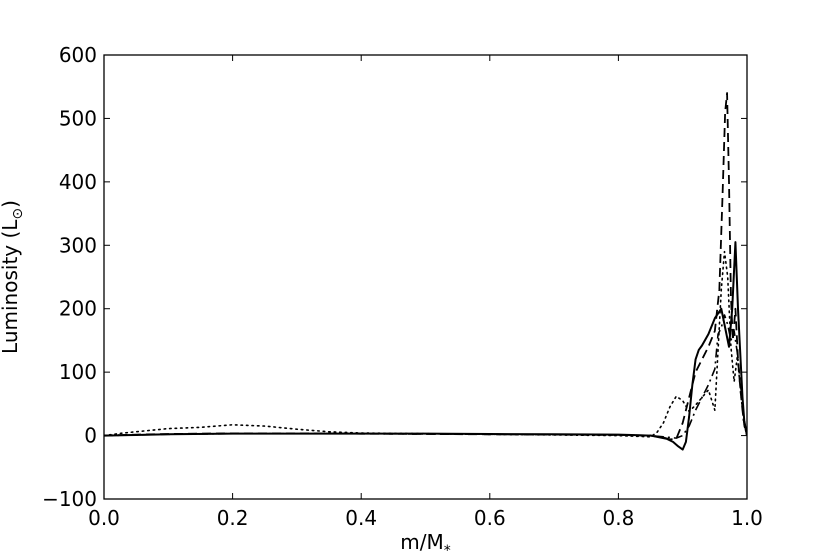  What do you see at coordinates (447, 548) in the screenshot?
I see `x-axis-label-subscript: *` at bounding box center [447, 548].